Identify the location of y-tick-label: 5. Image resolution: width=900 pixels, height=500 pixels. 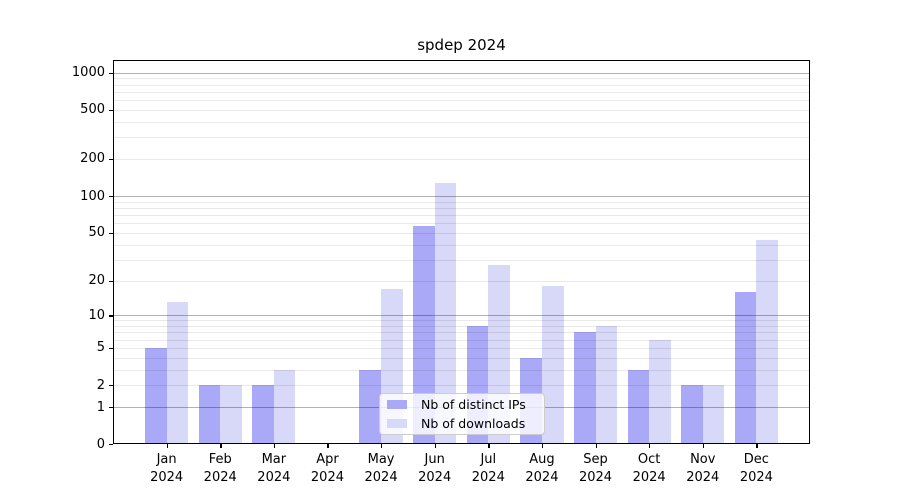
(100, 348).